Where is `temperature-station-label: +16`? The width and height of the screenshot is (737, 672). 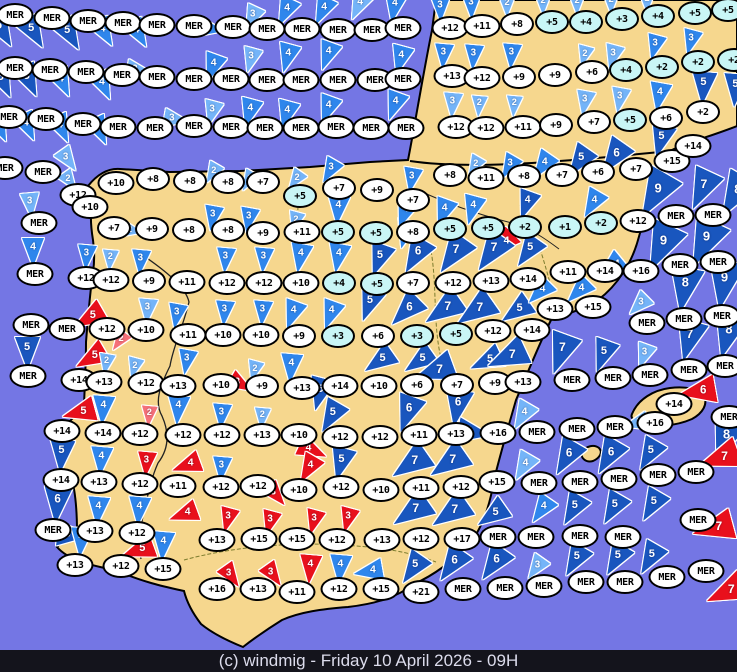 temperature-station-label: +16 is located at coordinates (641, 271).